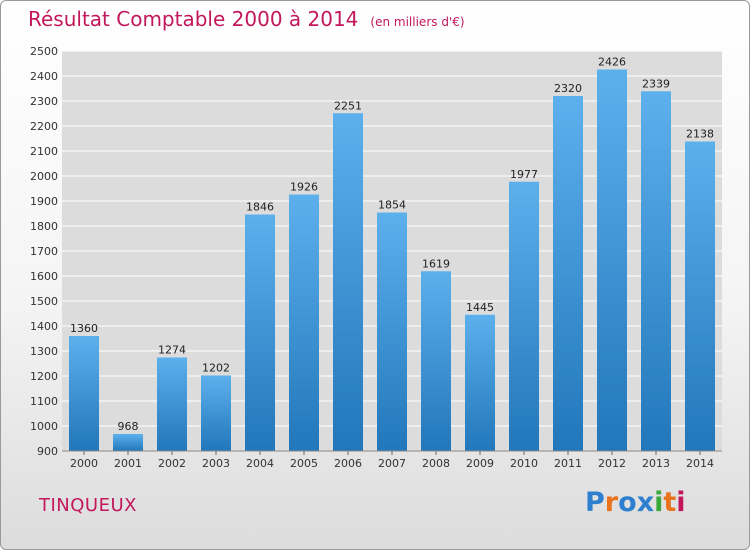 Image resolution: width=750 pixels, height=550 pixels. I want to click on bar-value-label: 1854, so click(392, 205).